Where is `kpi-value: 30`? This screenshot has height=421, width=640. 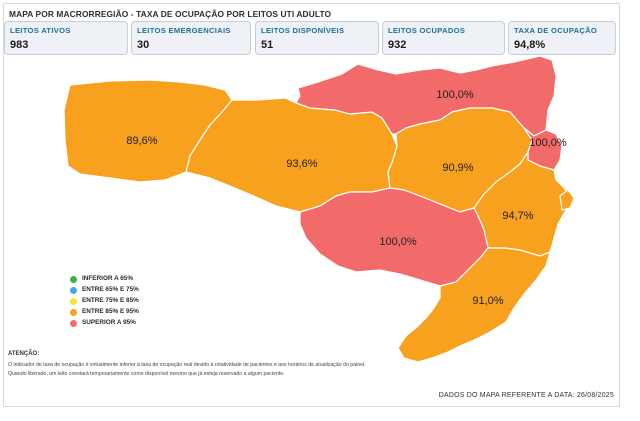
kpi-value: 30 is located at coordinates (143, 45).